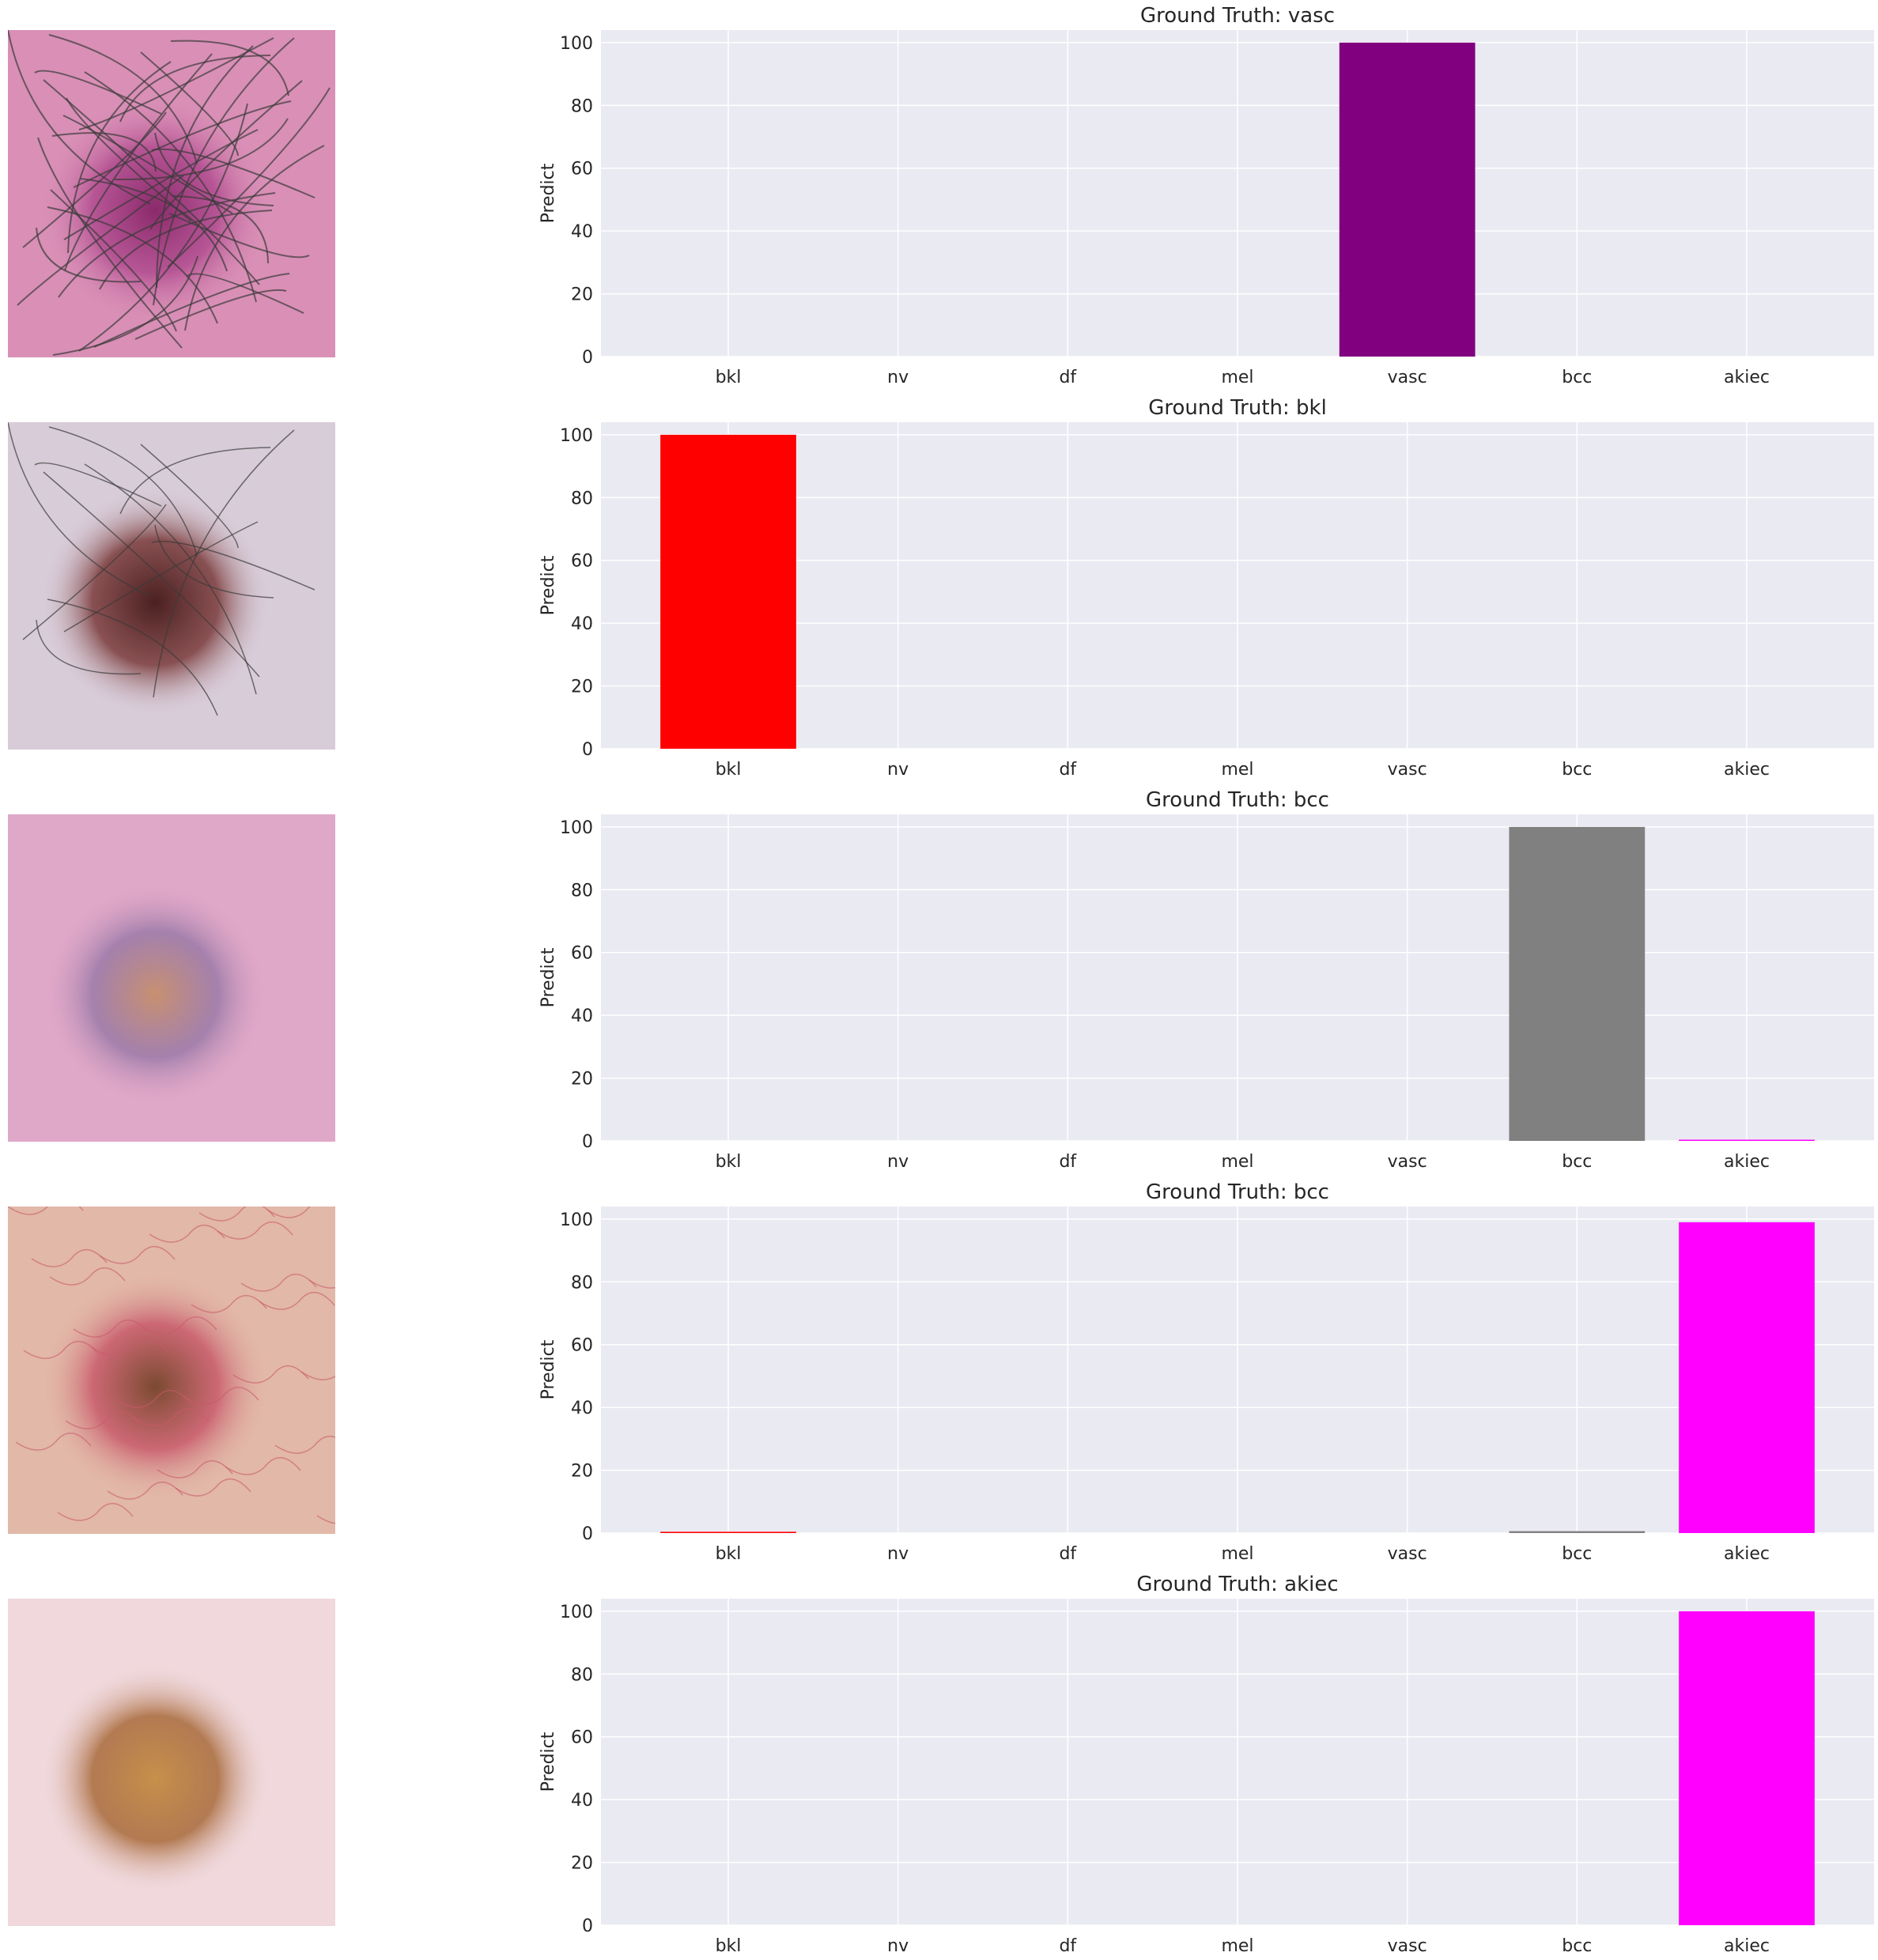  Describe the element at coordinates (728, 1532) in the screenshot. I see `bar-bkl` at that location.